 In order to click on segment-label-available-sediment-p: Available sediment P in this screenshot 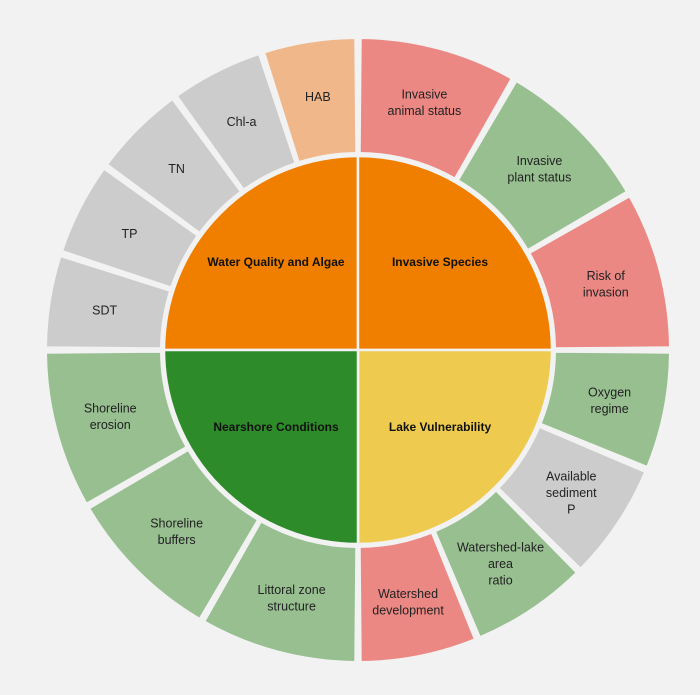, I will do `click(571, 493)`.